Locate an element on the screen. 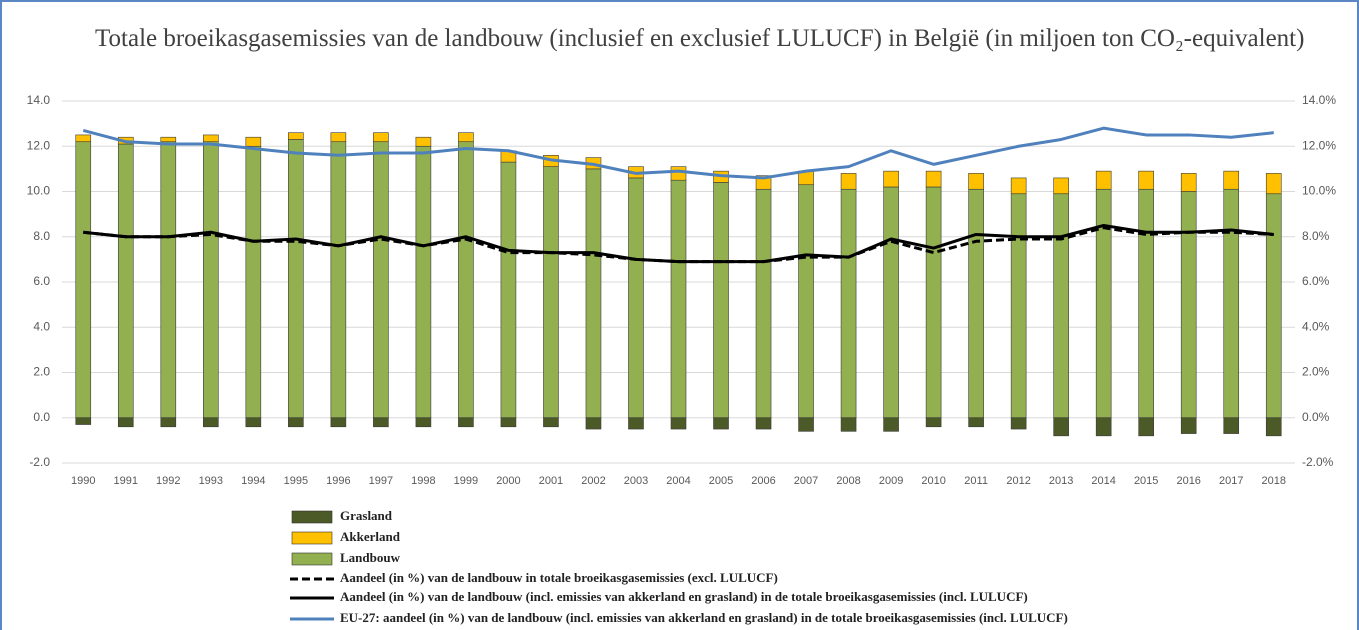 This screenshot has width=1359, height=630. y2-tick-label: 6.0% is located at coordinates (1316, 281).